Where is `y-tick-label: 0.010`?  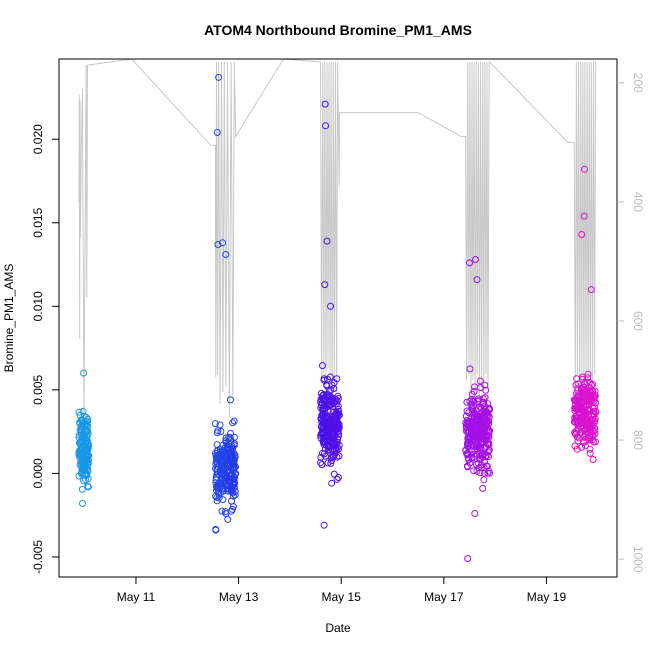 y-tick-label: 0.010 is located at coordinates (38, 306).